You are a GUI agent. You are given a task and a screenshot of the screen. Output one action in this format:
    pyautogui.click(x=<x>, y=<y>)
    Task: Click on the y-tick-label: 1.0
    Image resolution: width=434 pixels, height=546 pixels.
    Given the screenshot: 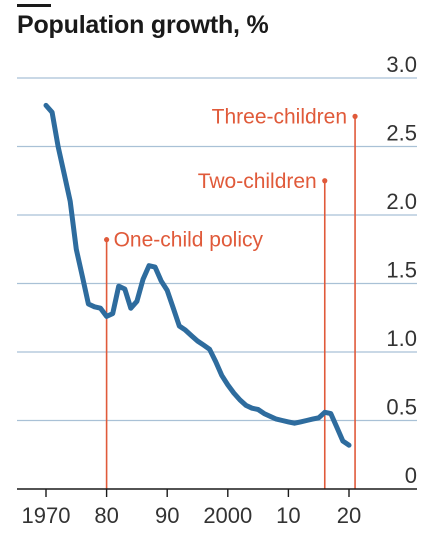 What is the action you would take?
    pyautogui.click(x=401, y=338)
    